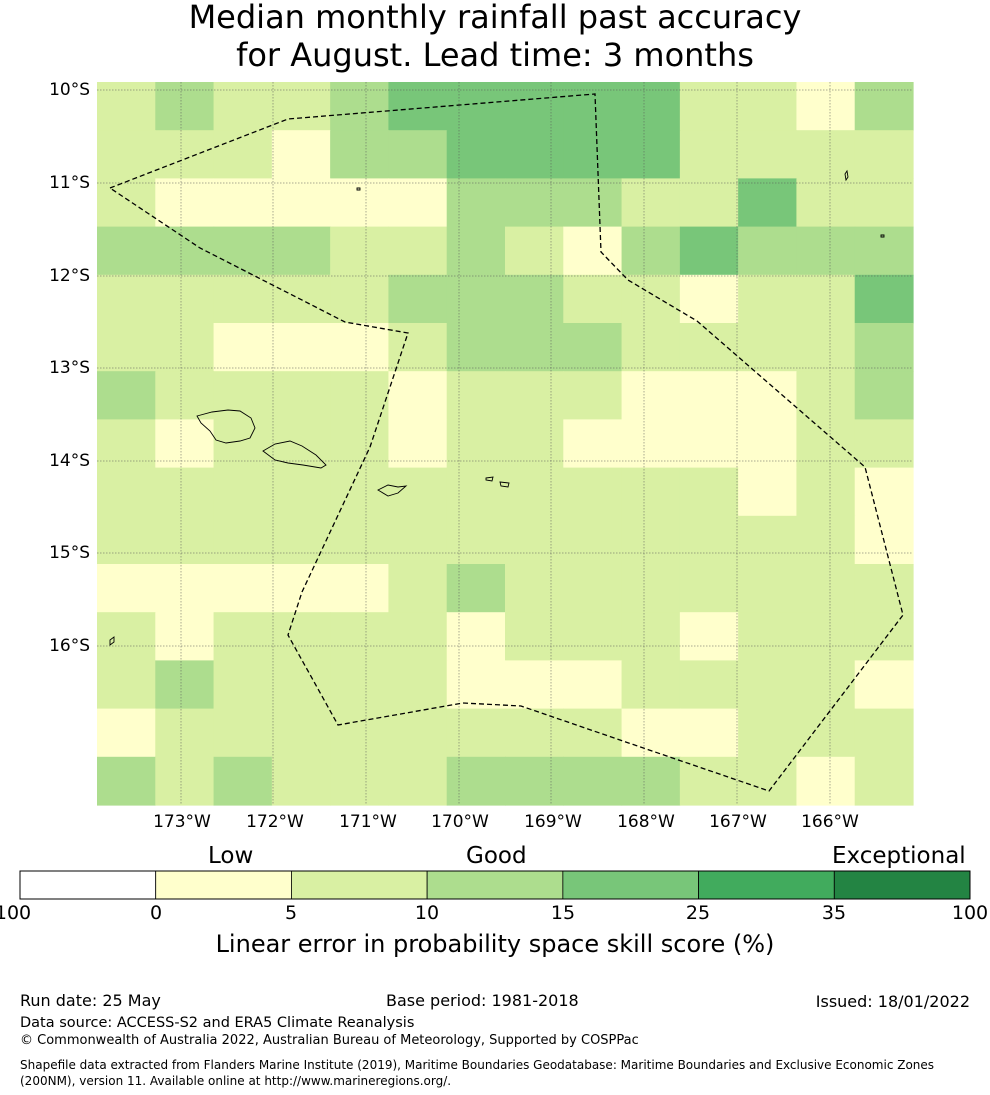  What do you see at coordinates (738, 822) in the screenshot?
I see `lon-label: 167°W` at bounding box center [738, 822].